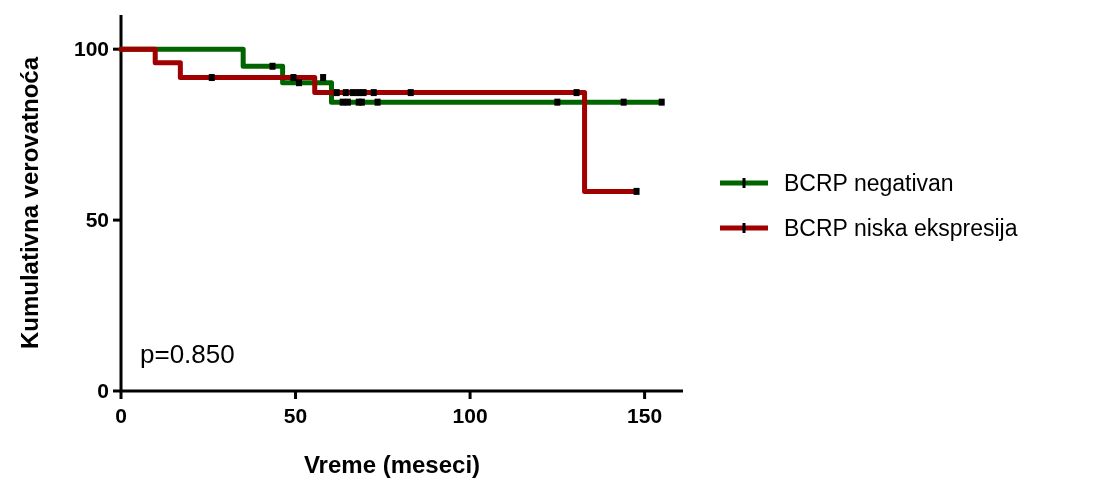  I want to click on x-tick-label: 0, so click(121, 415).